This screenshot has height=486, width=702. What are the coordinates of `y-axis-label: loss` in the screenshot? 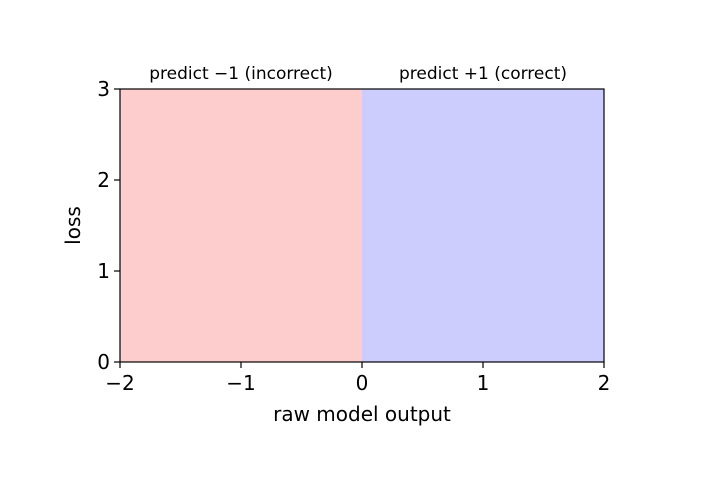 It's located at (73, 225).